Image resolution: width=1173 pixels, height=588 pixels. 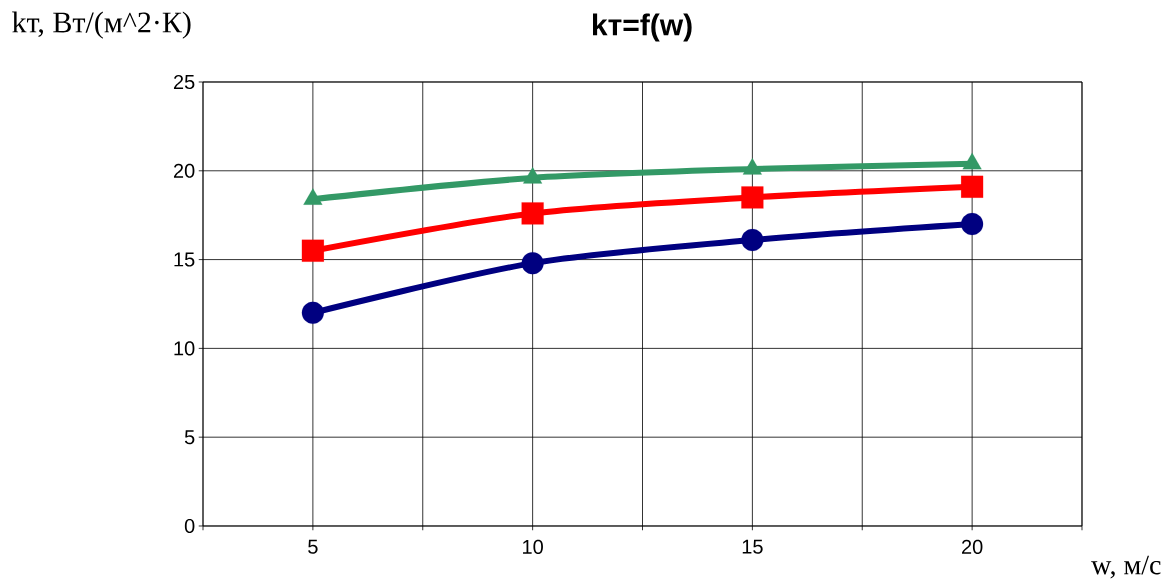 What do you see at coordinates (184, 82) in the screenshot?
I see `y-tick-label: 25` at bounding box center [184, 82].